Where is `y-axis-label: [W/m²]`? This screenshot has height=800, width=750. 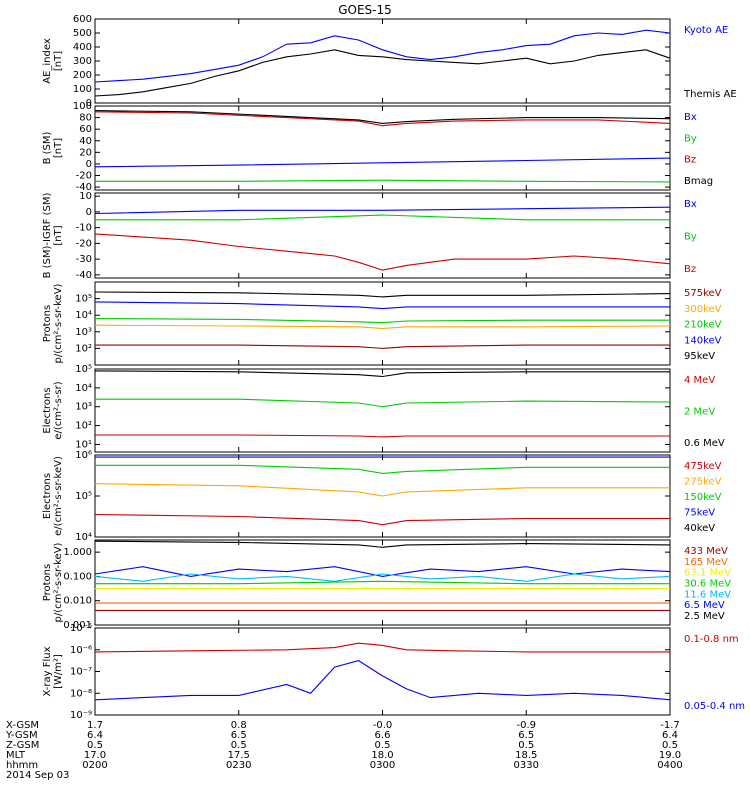
y-axis-label: [W/m²] is located at coordinates (58, 671).